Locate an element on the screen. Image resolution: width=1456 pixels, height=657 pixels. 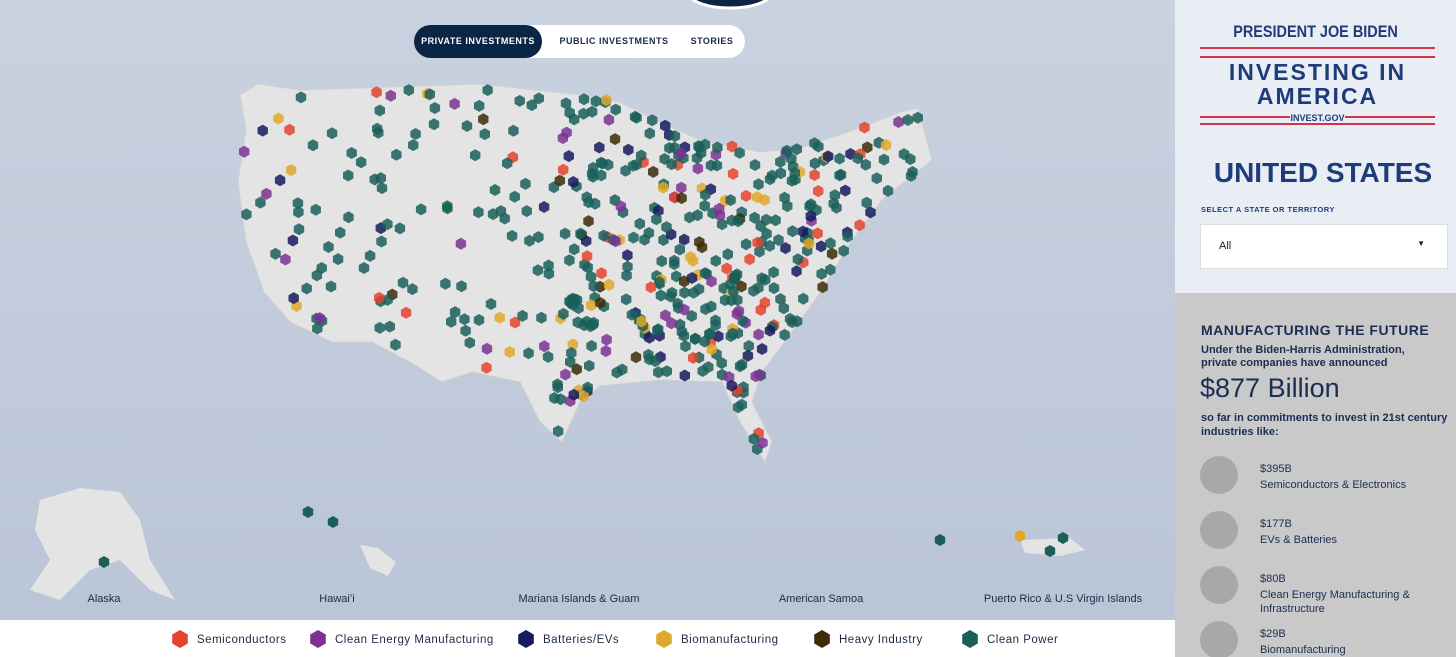
brand: INVESTING IN AMERICA is located at coordinates (1317, 84).